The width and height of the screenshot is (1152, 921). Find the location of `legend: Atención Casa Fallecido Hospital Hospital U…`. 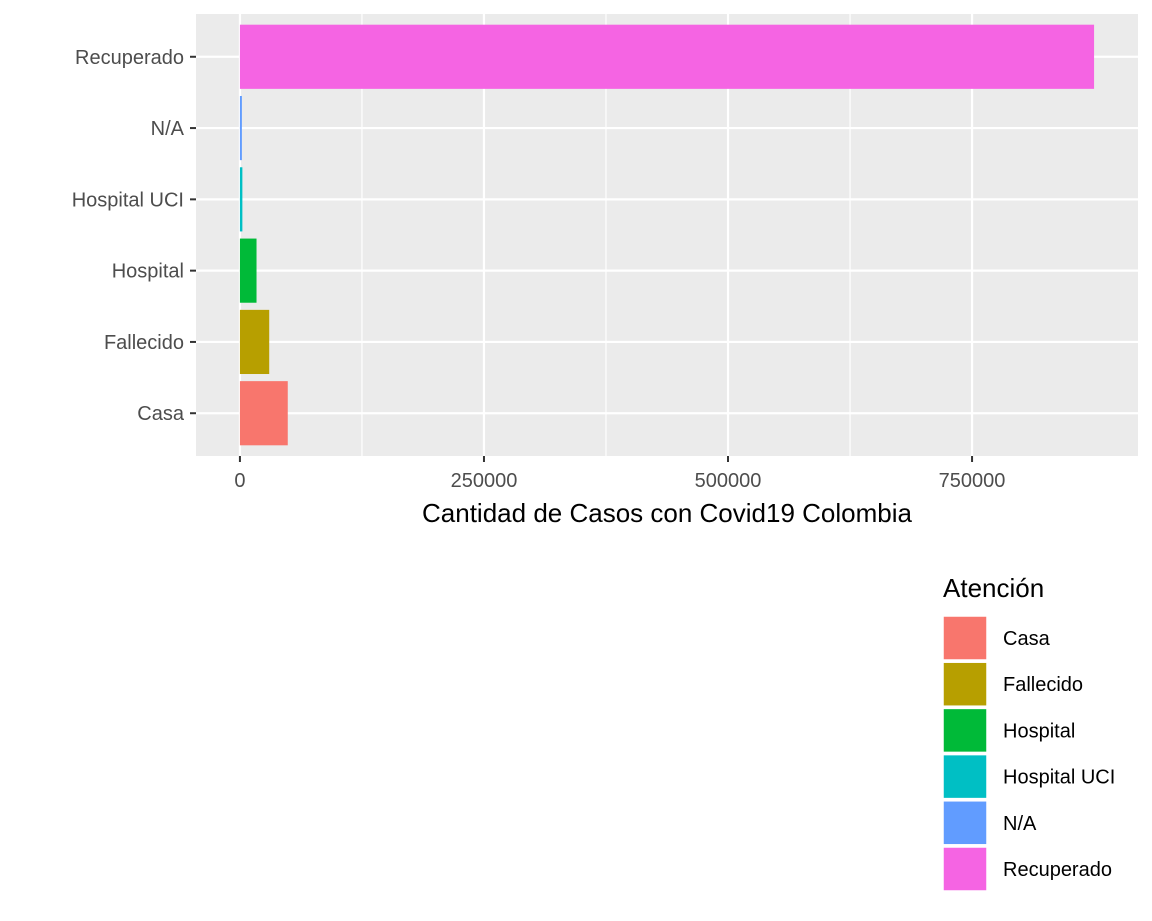

legend: Atención Casa Fallecido Hospital Hospital U… is located at coordinates (1028, 732).